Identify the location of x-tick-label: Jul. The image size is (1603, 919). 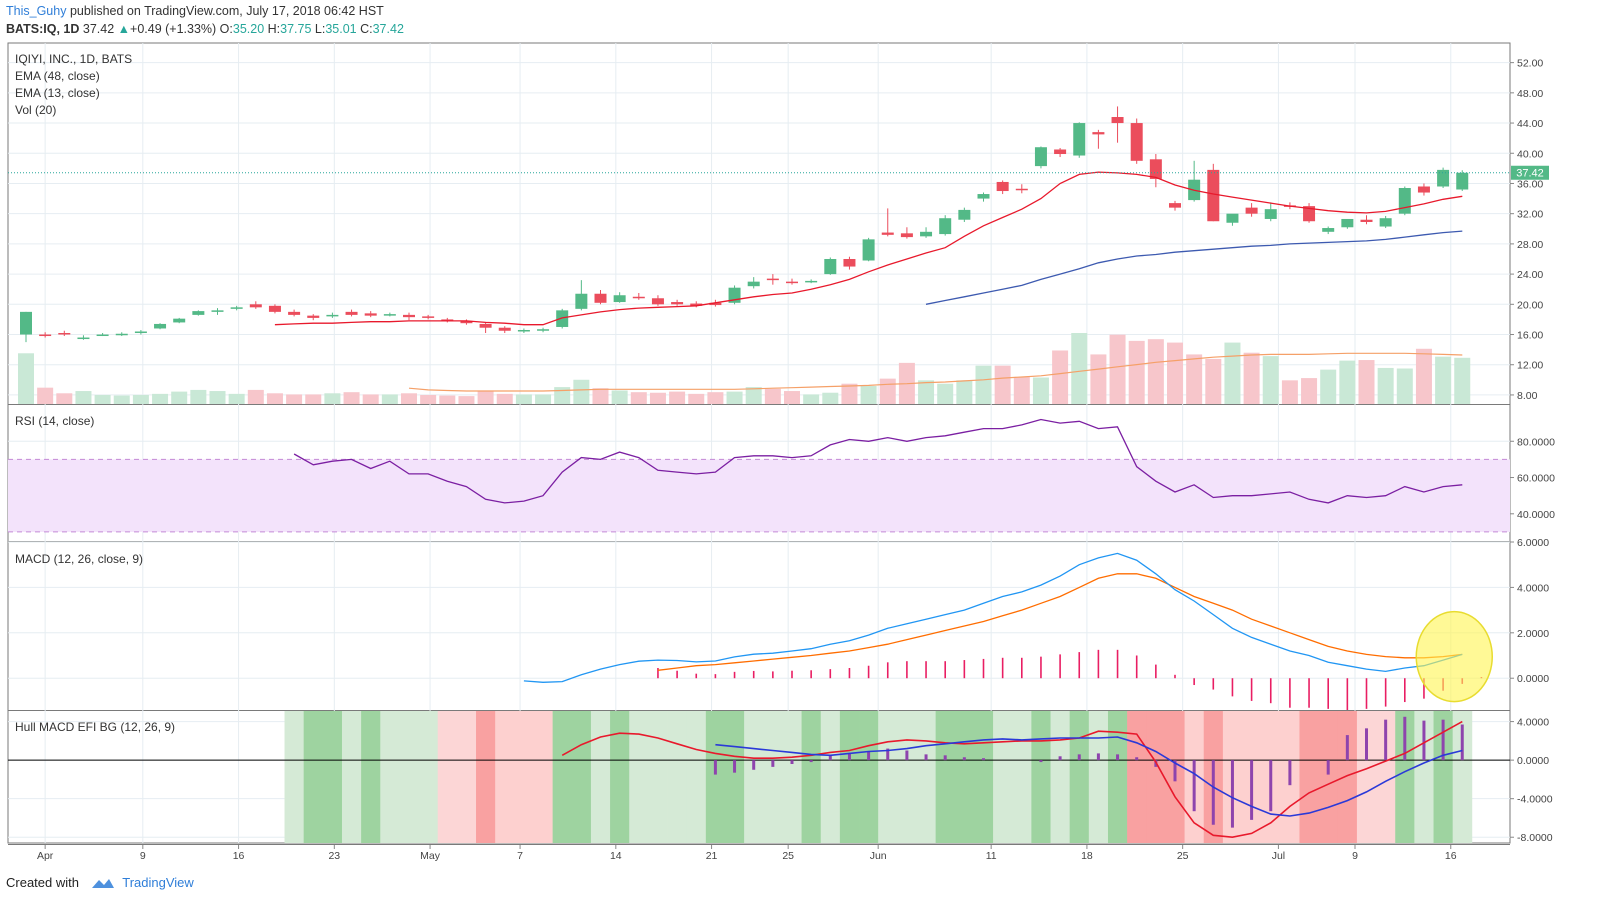
(1278, 856).